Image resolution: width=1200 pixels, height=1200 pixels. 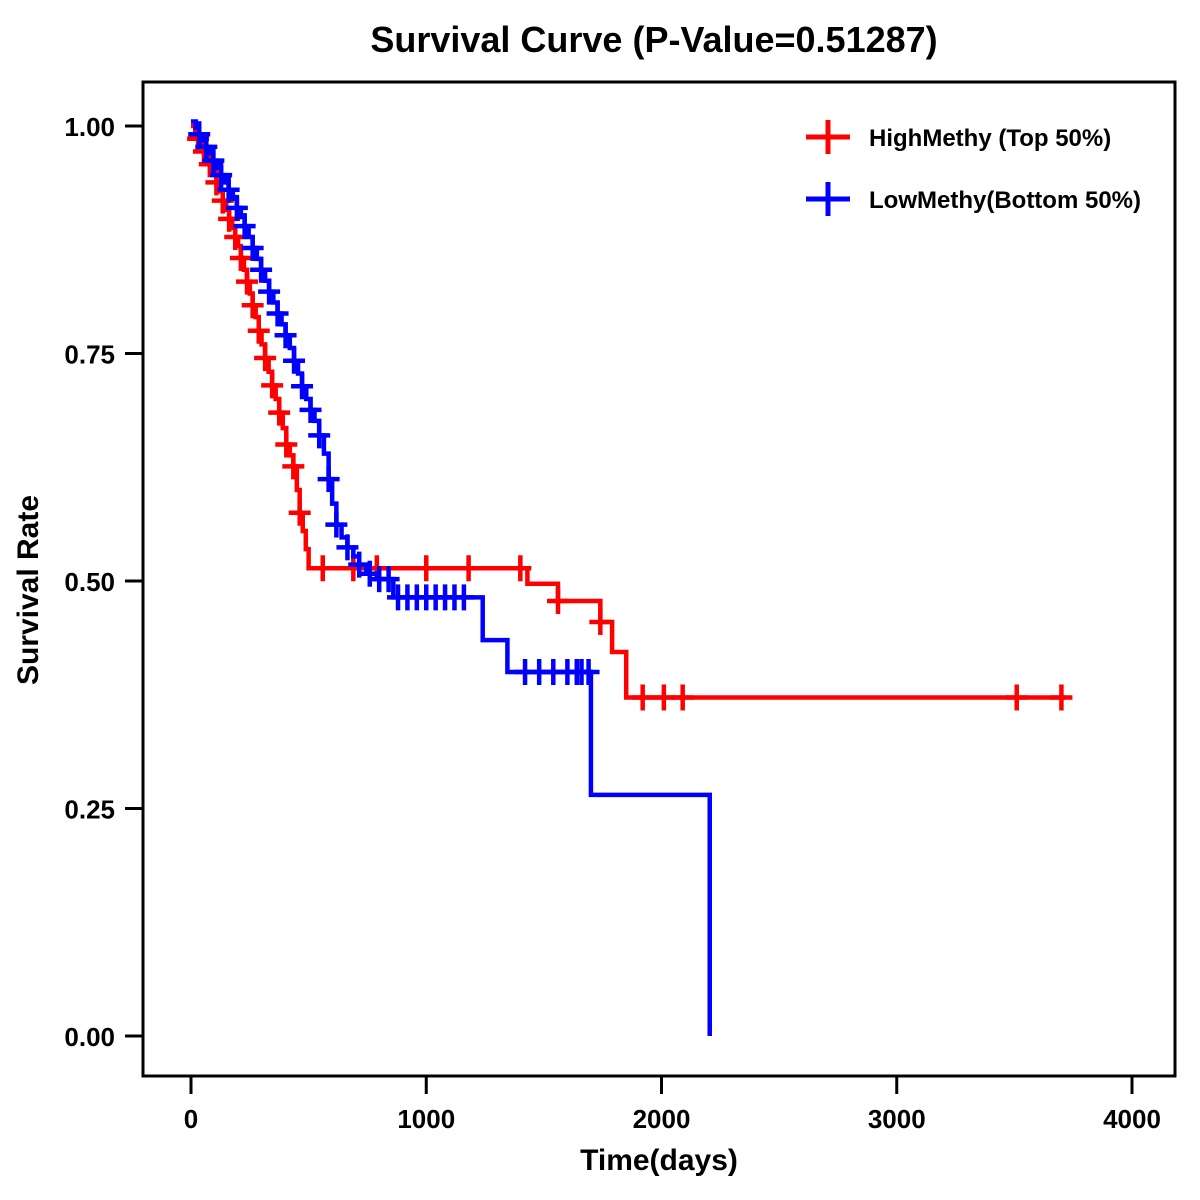 I want to click on legend-item-low-methy: LowMethy(Bottom 50%), so click(x=973, y=199).